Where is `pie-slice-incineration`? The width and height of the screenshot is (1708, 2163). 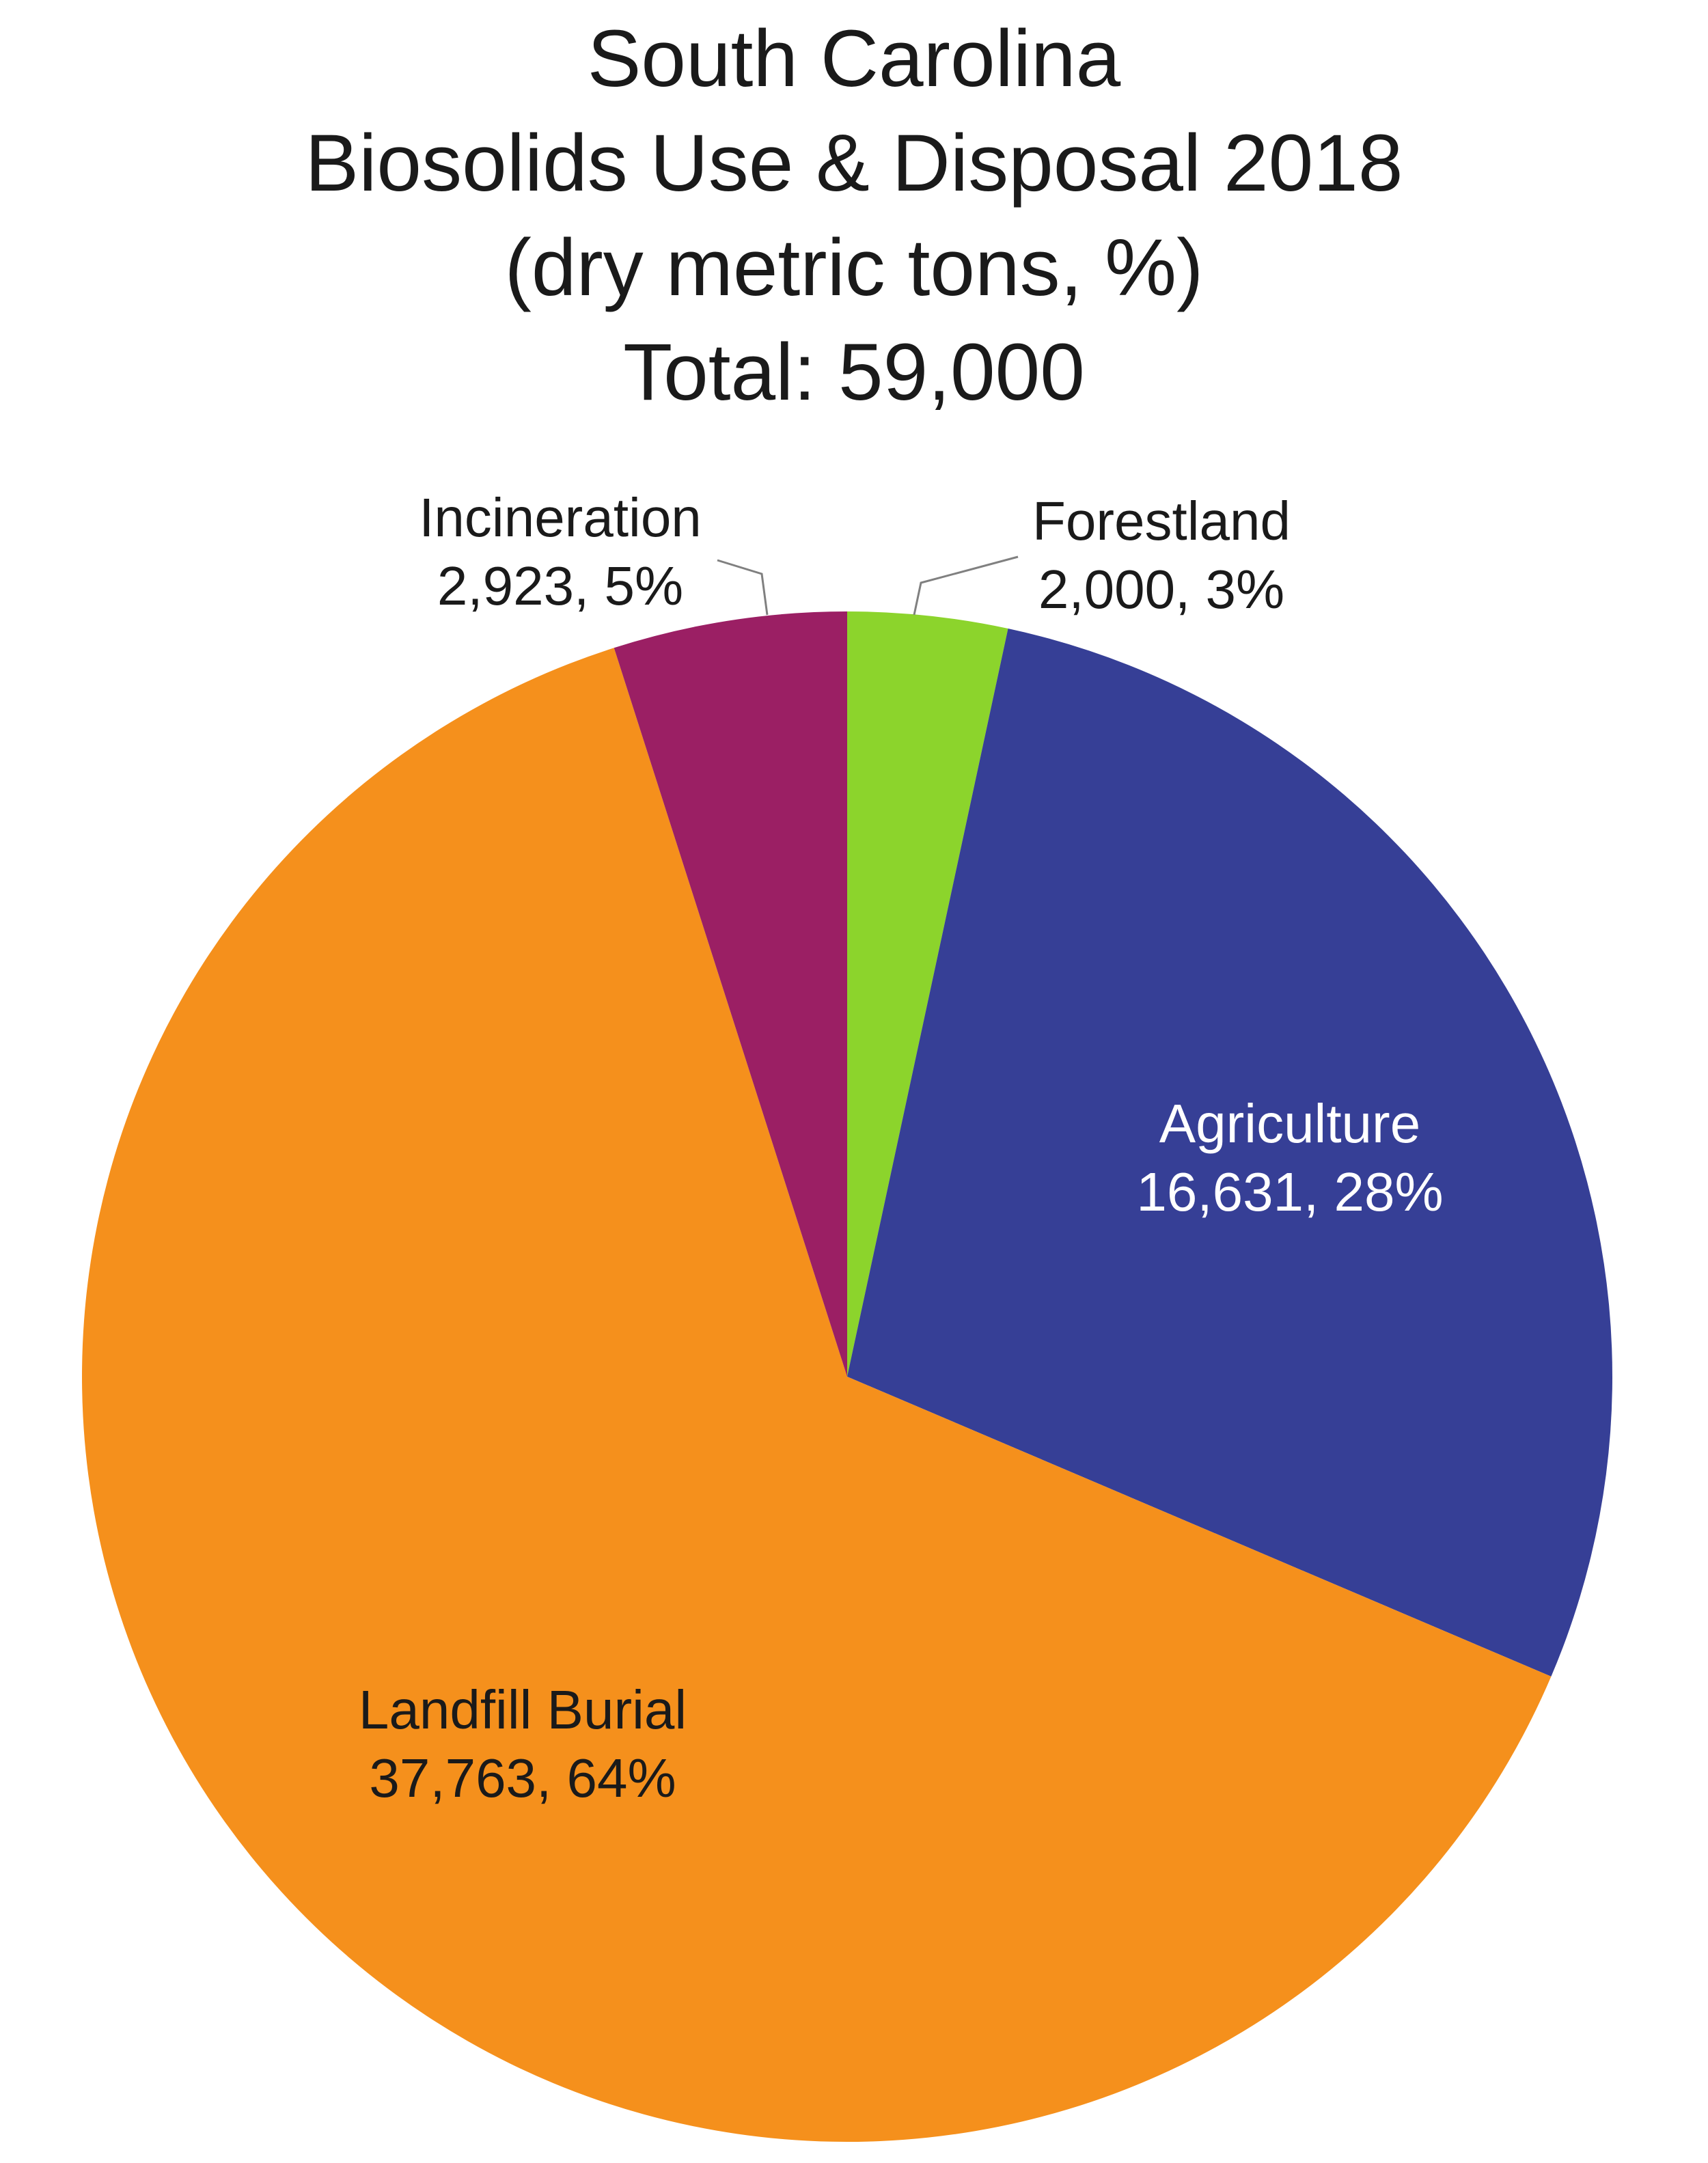 pie-slice-incineration is located at coordinates (731, 994).